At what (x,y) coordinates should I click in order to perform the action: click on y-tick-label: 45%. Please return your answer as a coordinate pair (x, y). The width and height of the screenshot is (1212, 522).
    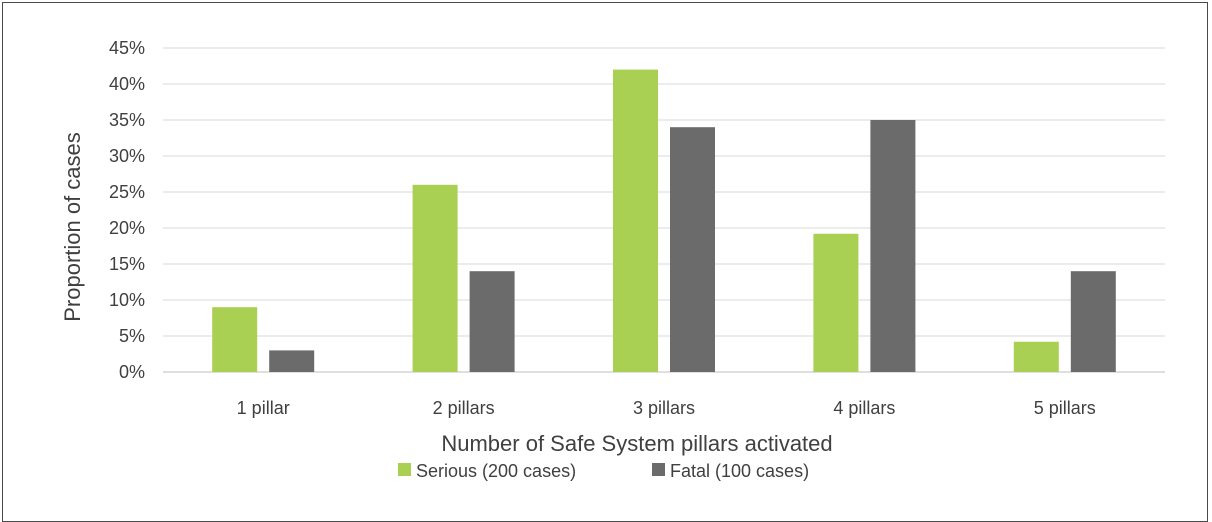
    Looking at the image, I should click on (127, 48).